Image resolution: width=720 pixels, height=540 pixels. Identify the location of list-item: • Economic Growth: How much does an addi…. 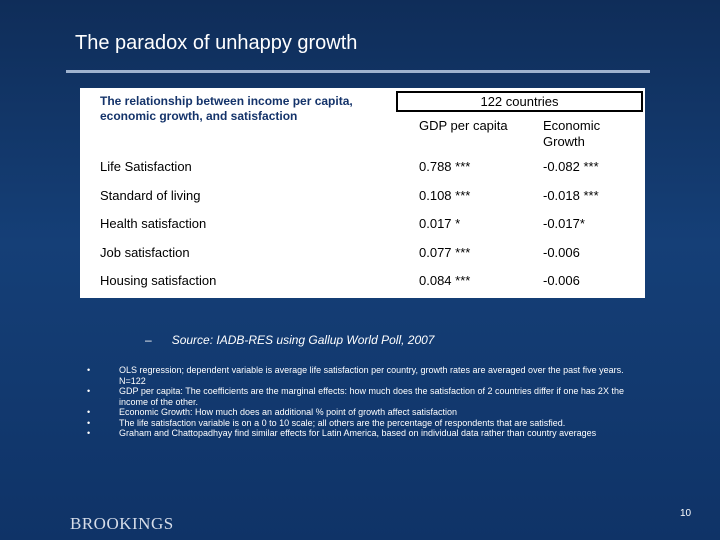
(367, 412).